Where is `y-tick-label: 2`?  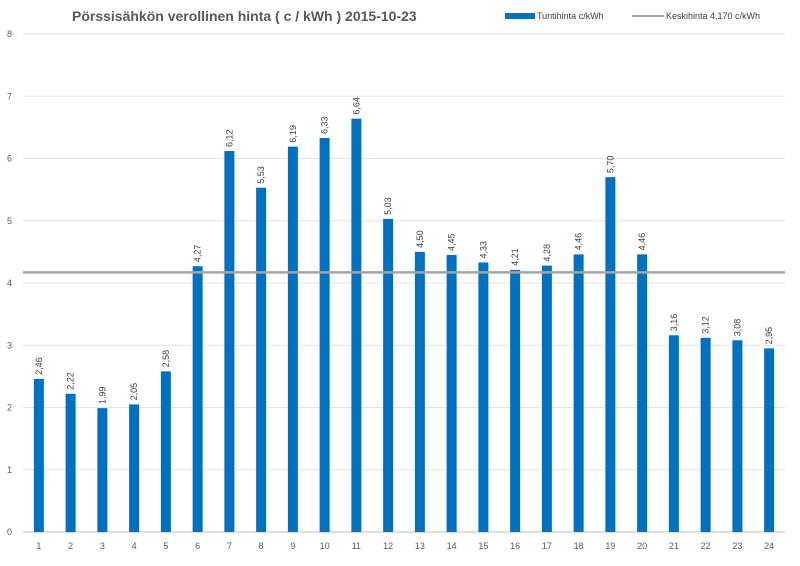
y-tick-label: 2 is located at coordinates (9, 408).